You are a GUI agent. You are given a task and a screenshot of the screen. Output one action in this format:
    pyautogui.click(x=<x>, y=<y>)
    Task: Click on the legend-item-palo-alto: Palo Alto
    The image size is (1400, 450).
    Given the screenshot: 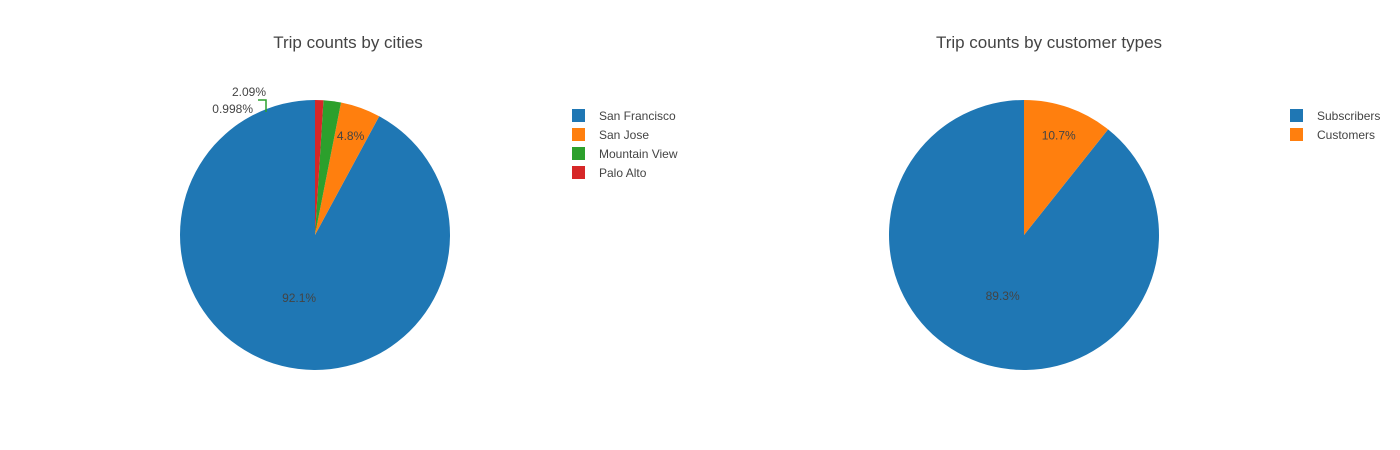 What is the action you would take?
    pyautogui.click(x=625, y=172)
    